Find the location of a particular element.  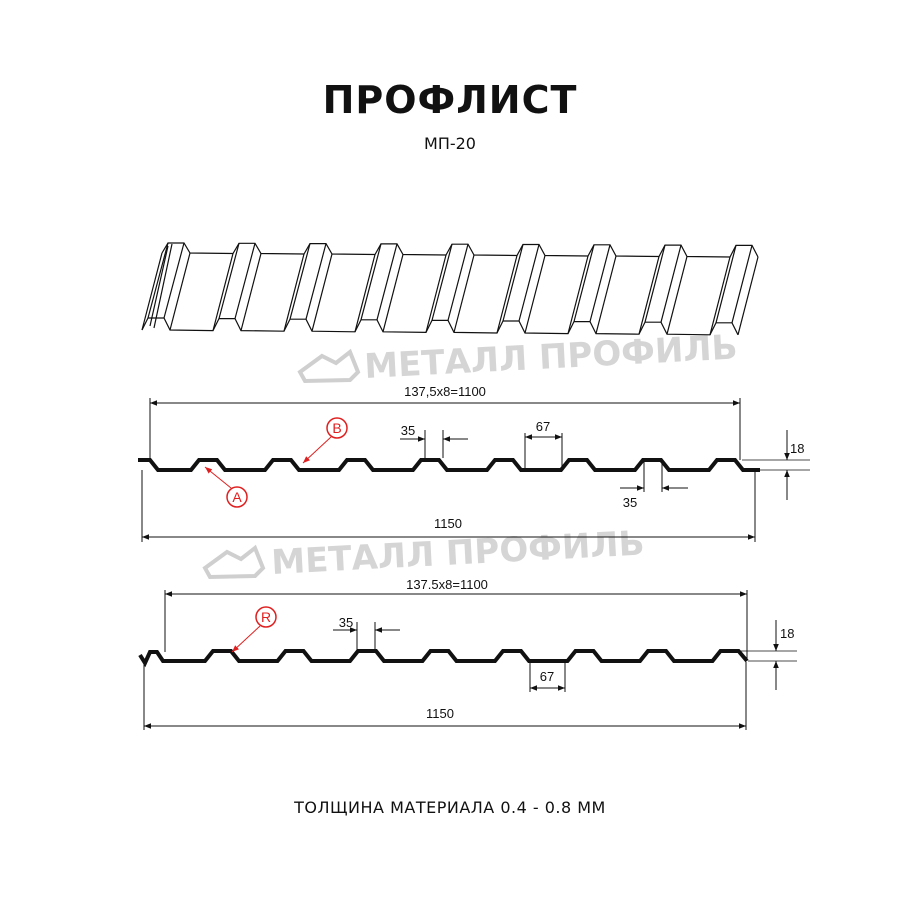

svg-text: A is located at coordinates (237, 497).